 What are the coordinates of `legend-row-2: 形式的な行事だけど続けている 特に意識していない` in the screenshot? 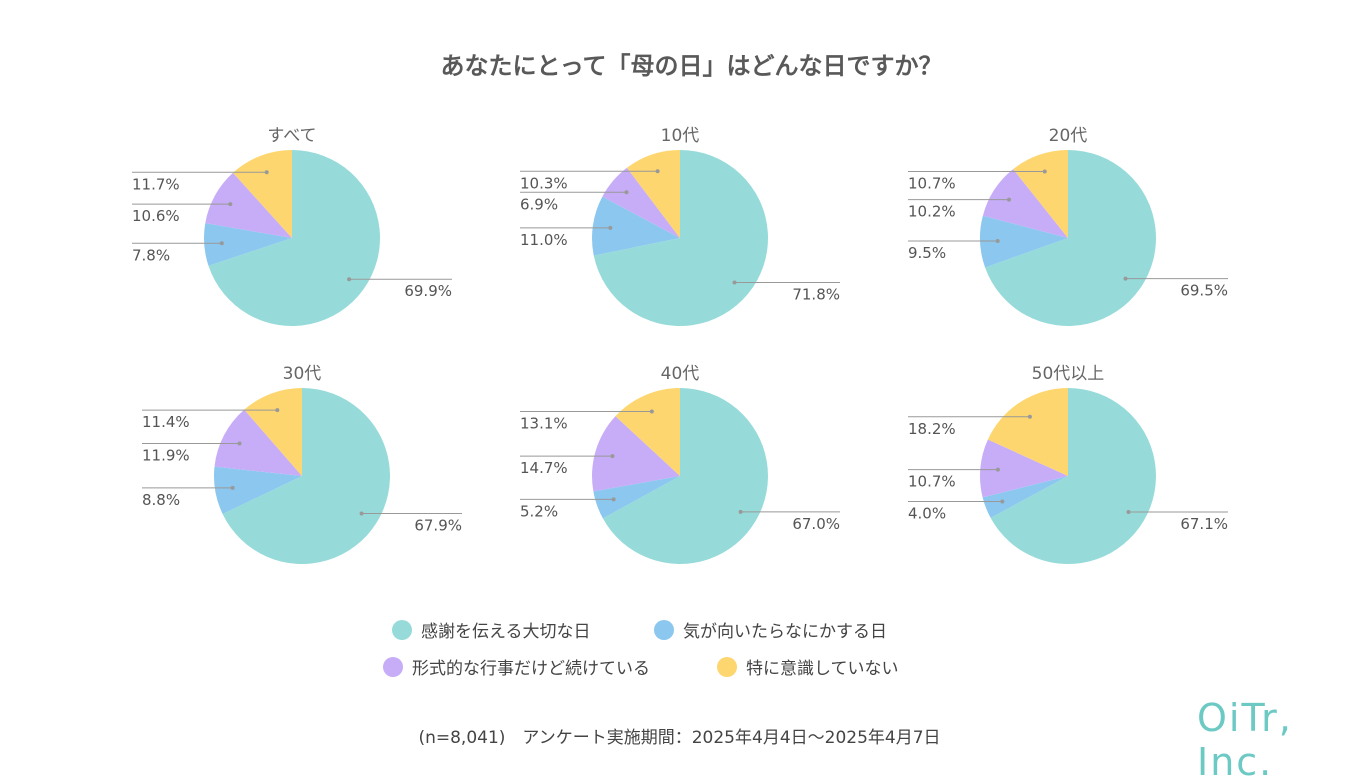 It's located at (641, 666).